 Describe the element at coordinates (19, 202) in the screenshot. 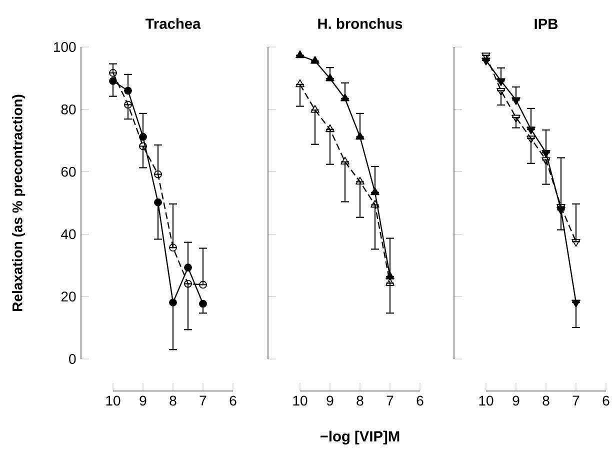

I see `y-axis-title: Relaxation (as % precontraction)` at that location.